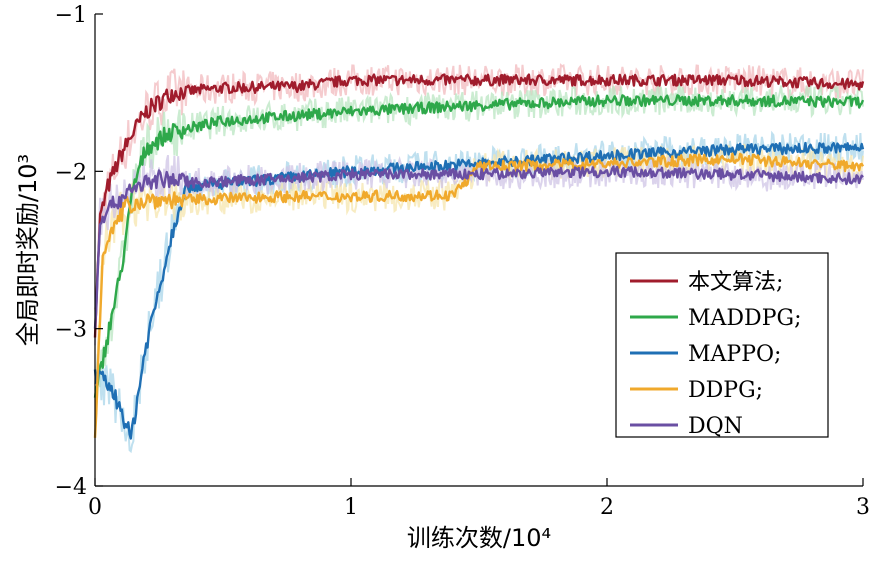  I want to click on legend-label-0: 本文算法;, so click(735, 282).